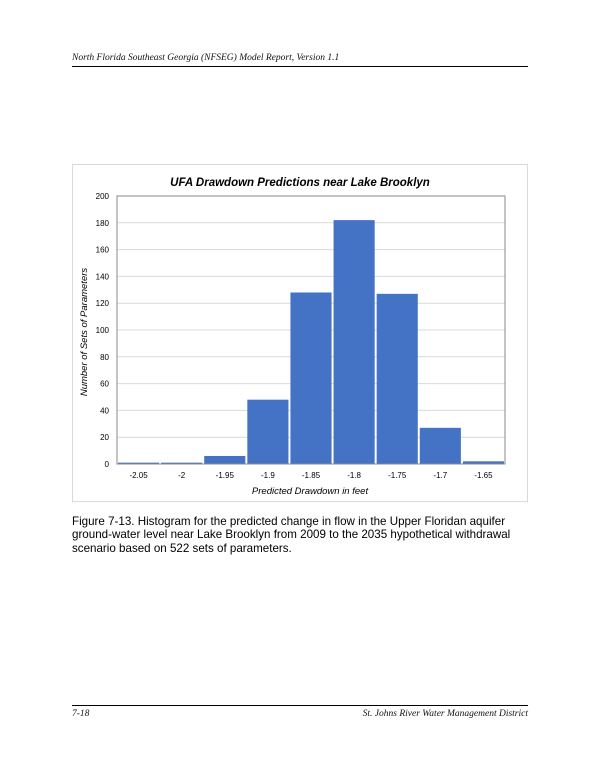  What do you see at coordinates (104, 384) in the screenshot?
I see `y-tick-label: 60` at bounding box center [104, 384].